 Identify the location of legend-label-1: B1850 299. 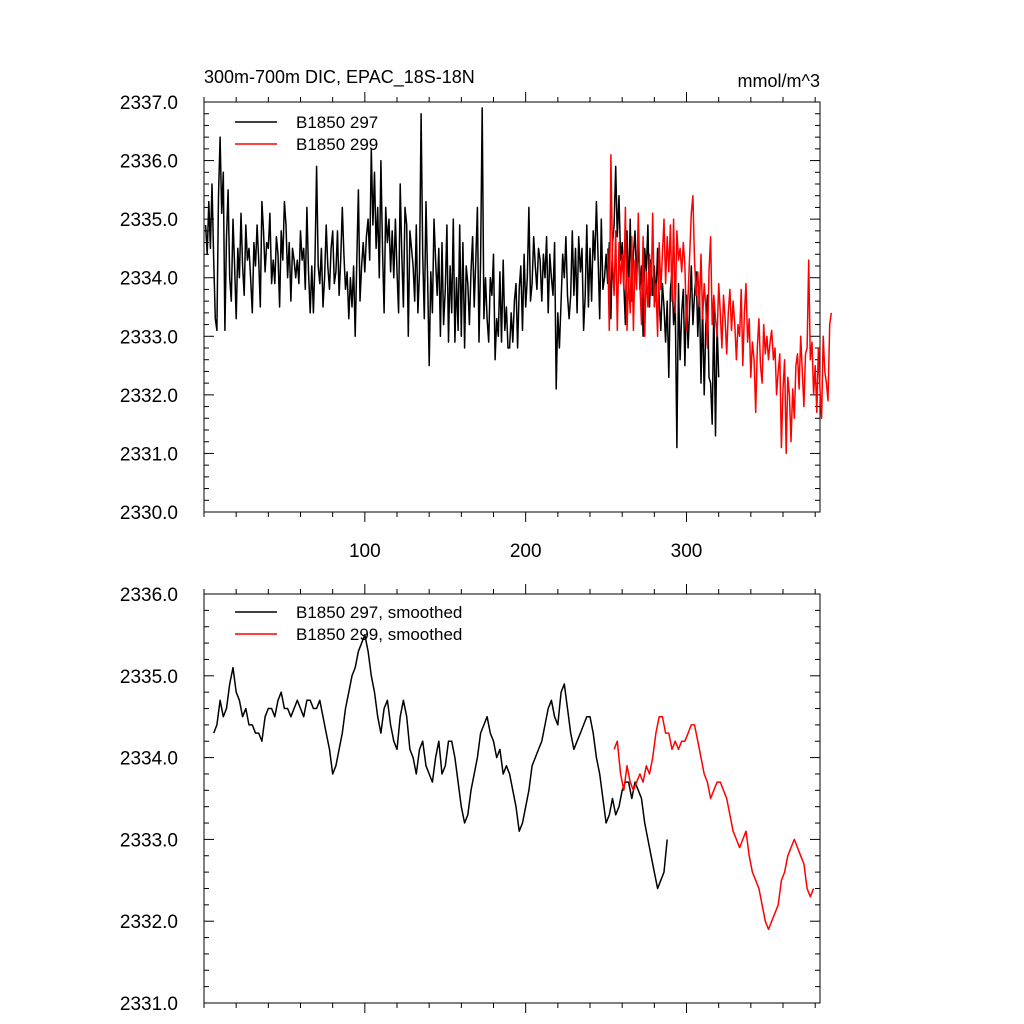
(337, 144).